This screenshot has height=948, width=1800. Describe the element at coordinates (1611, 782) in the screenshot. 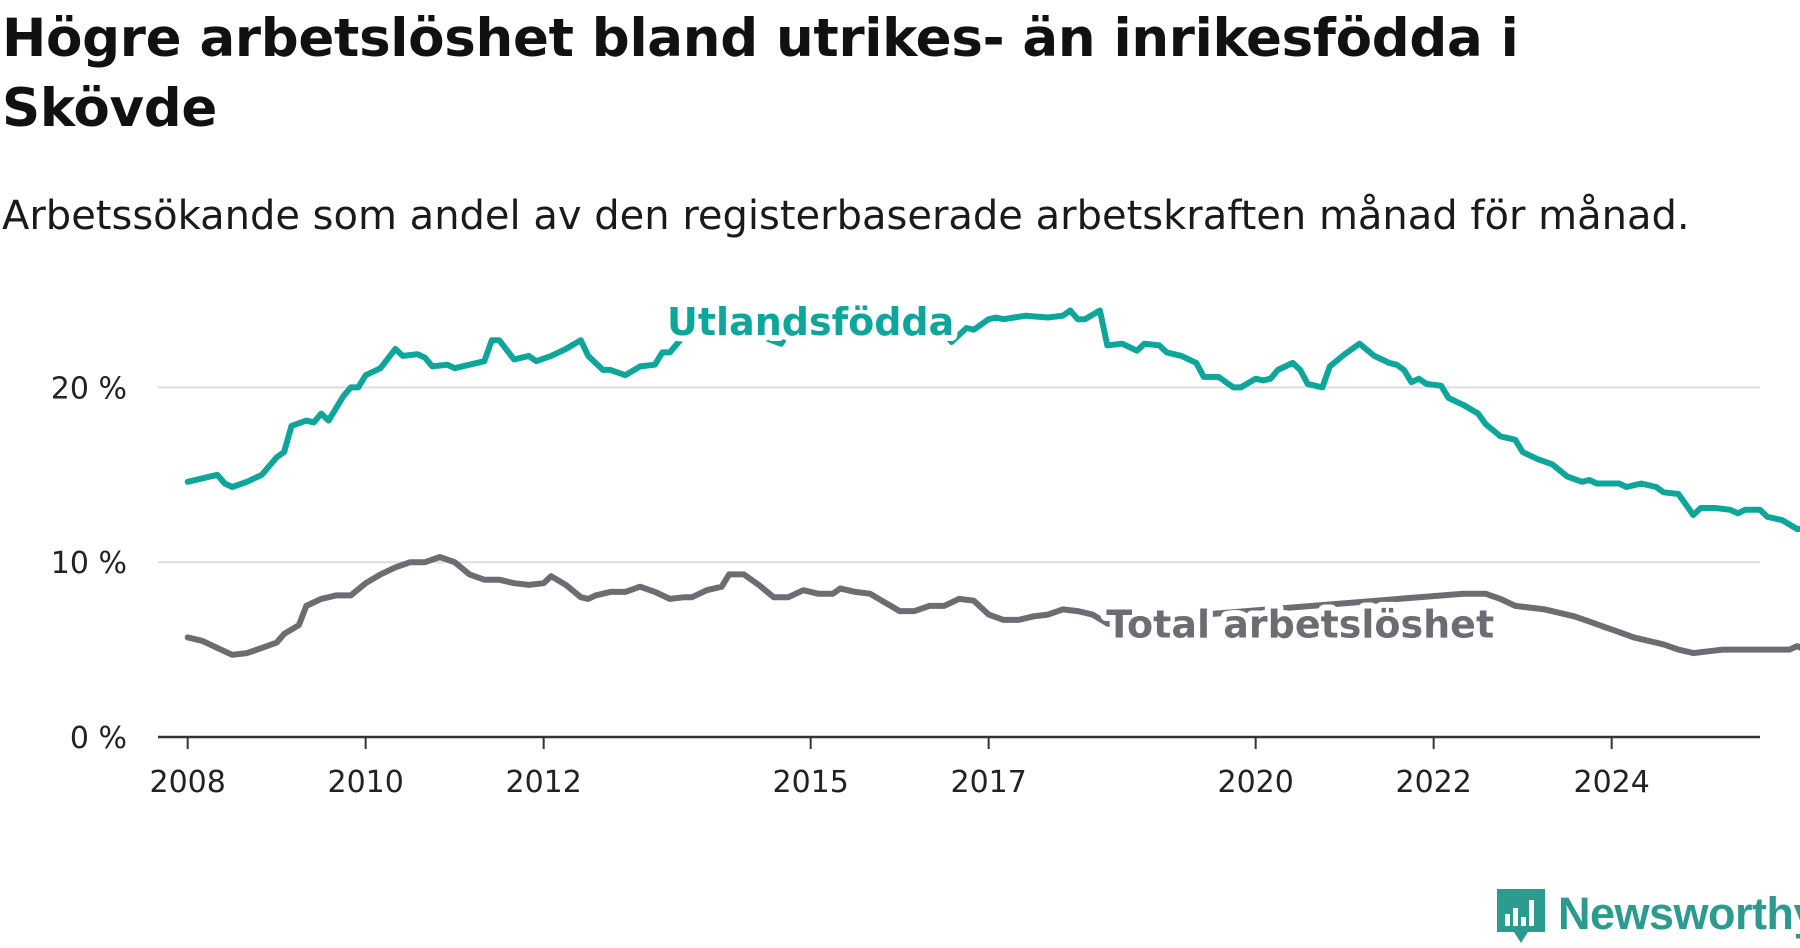

I see `x-tick-label: 2024` at that location.